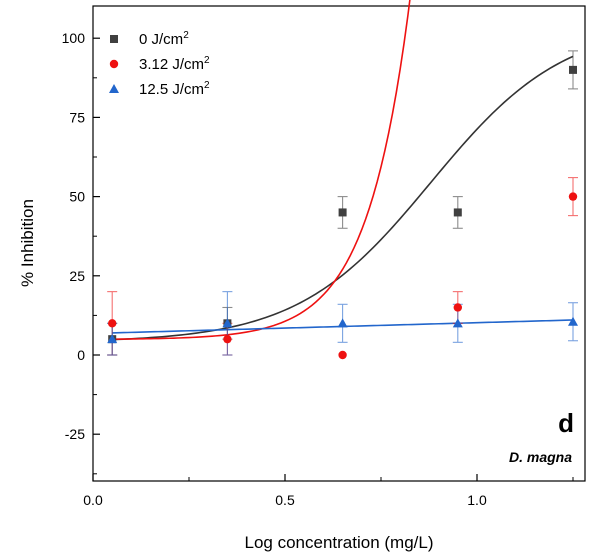  What do you see at coordinates (540, 457) in the screenshot?
I see `species-label: D. magna` at bounding box center [540, 457].